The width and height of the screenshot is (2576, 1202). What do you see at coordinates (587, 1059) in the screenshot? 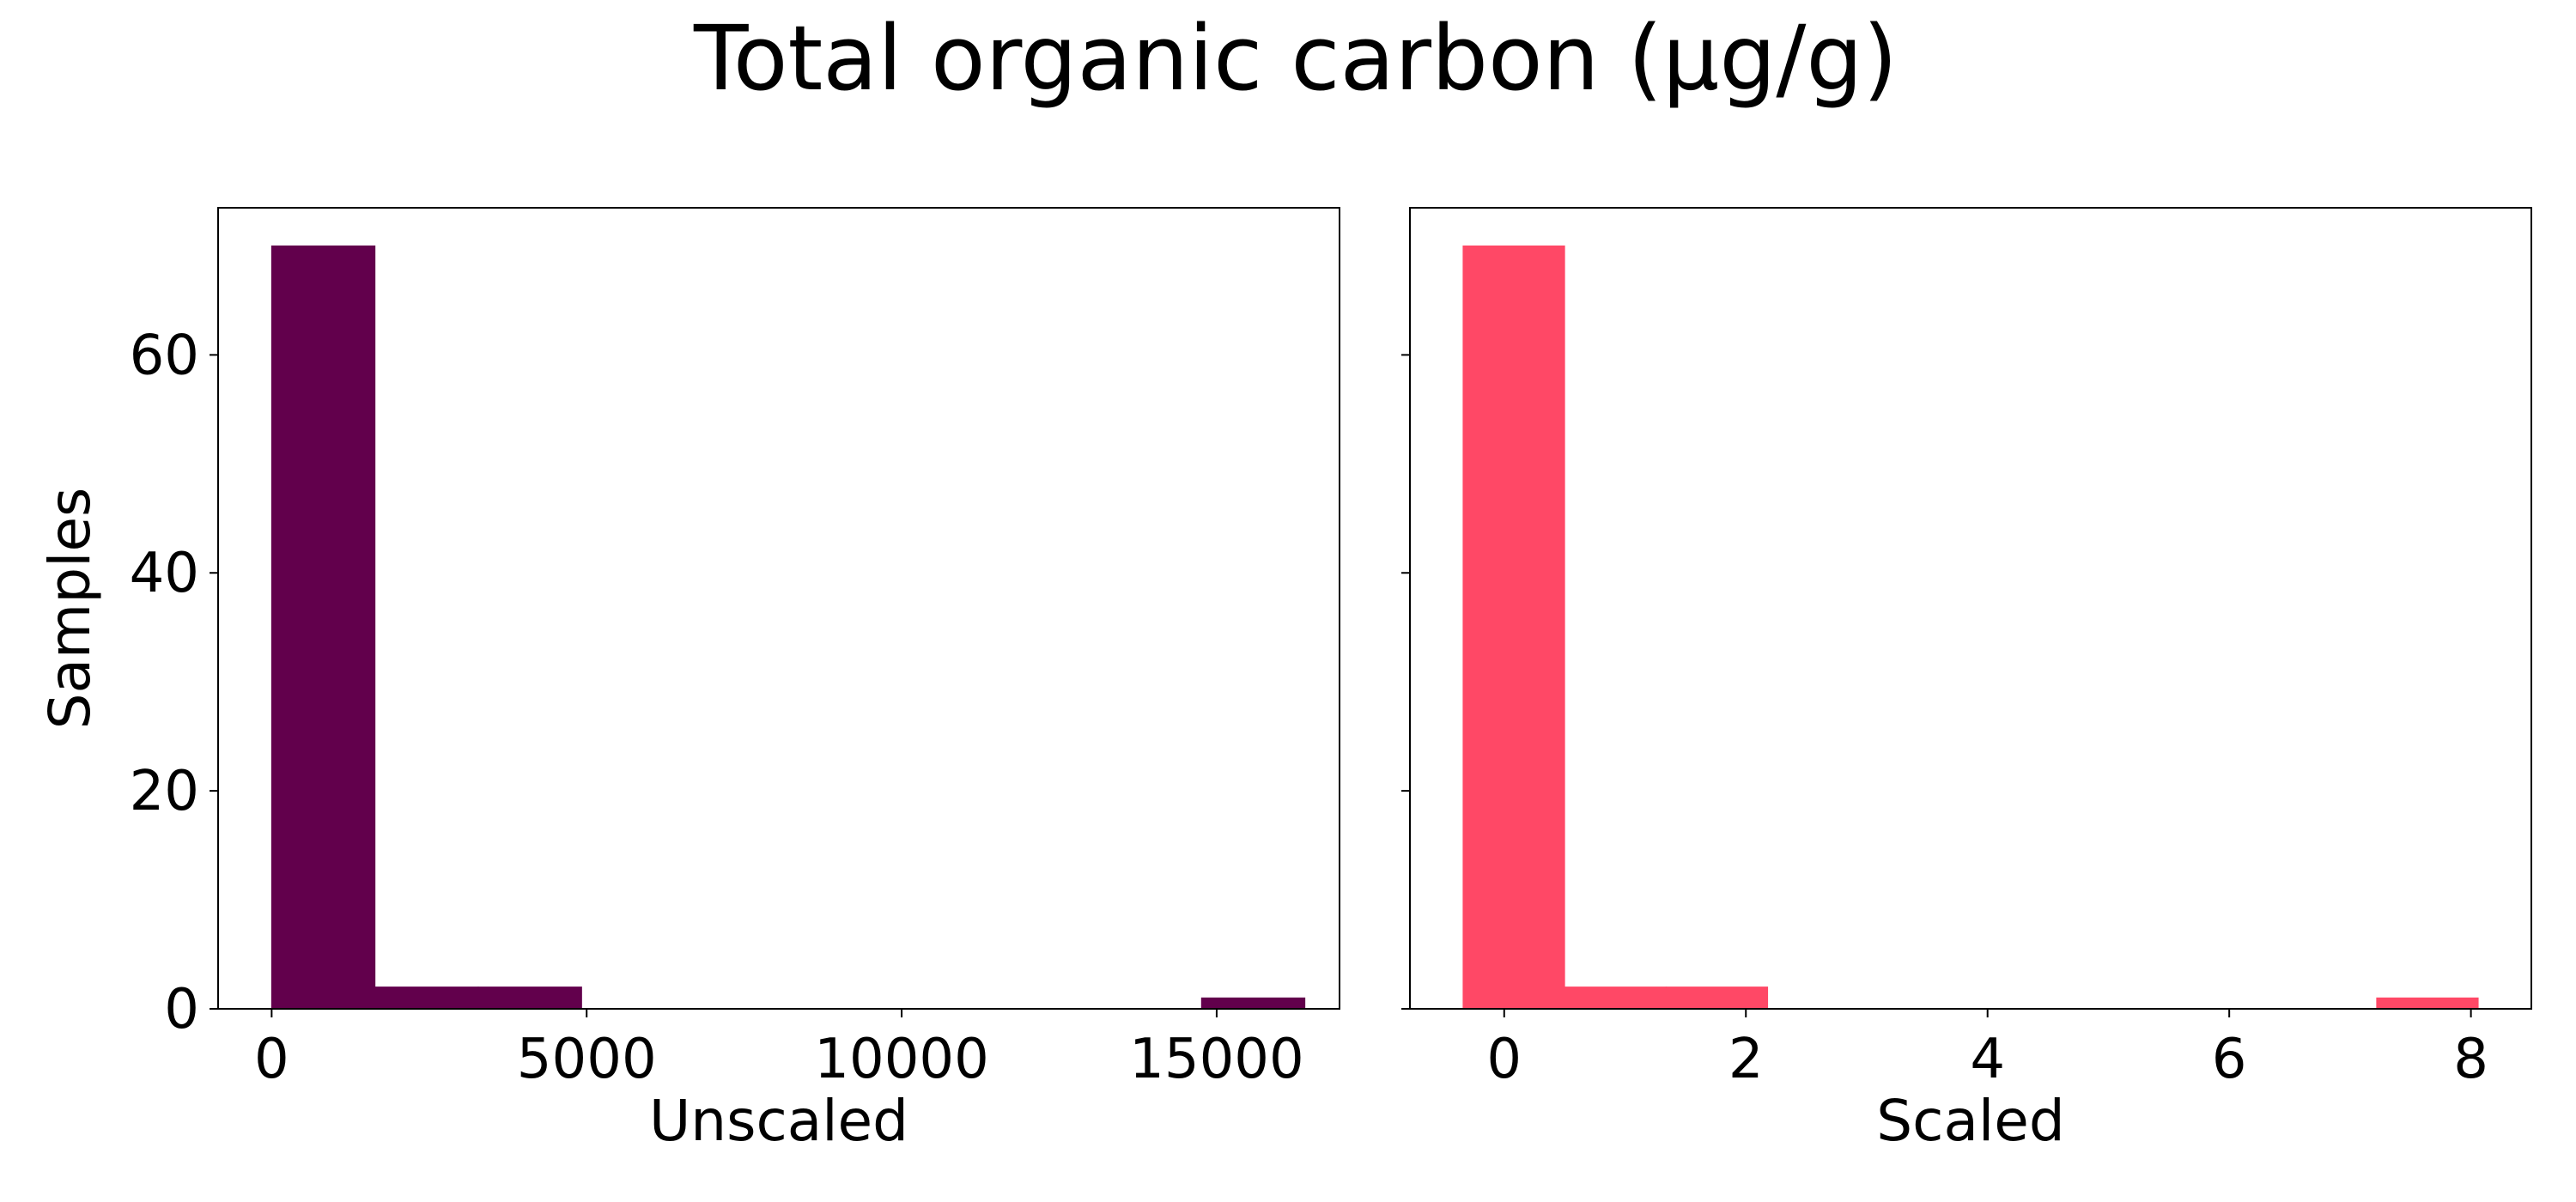
I see `x-tick-label: 5000` at bounding box center [587, 1059].